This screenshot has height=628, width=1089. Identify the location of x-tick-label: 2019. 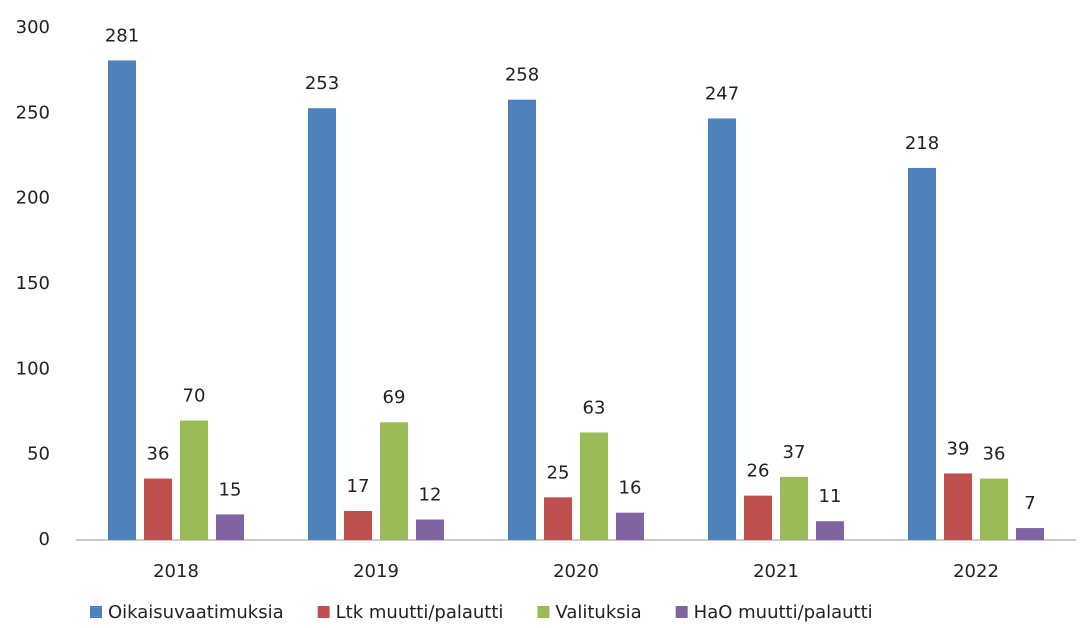
(376, 571).